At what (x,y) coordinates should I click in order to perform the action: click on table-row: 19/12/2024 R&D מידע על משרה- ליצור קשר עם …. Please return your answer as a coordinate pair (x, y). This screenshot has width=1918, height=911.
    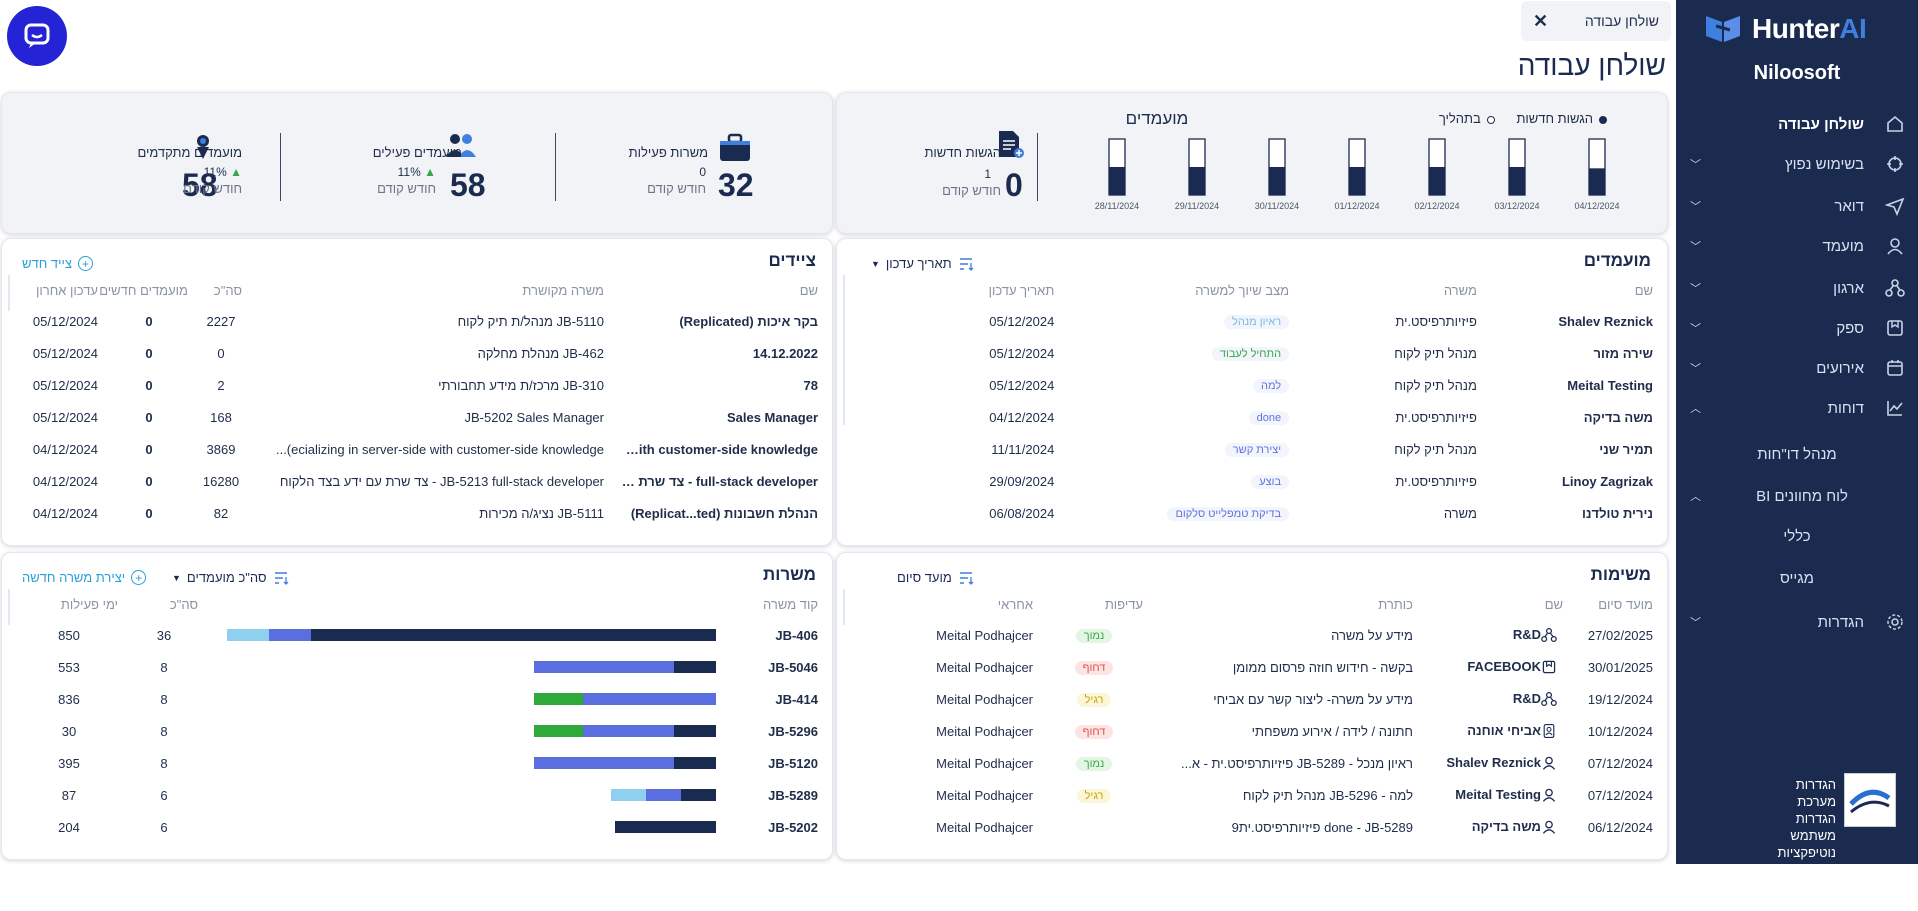
    Looking at the image, I should click on (1254, 699).